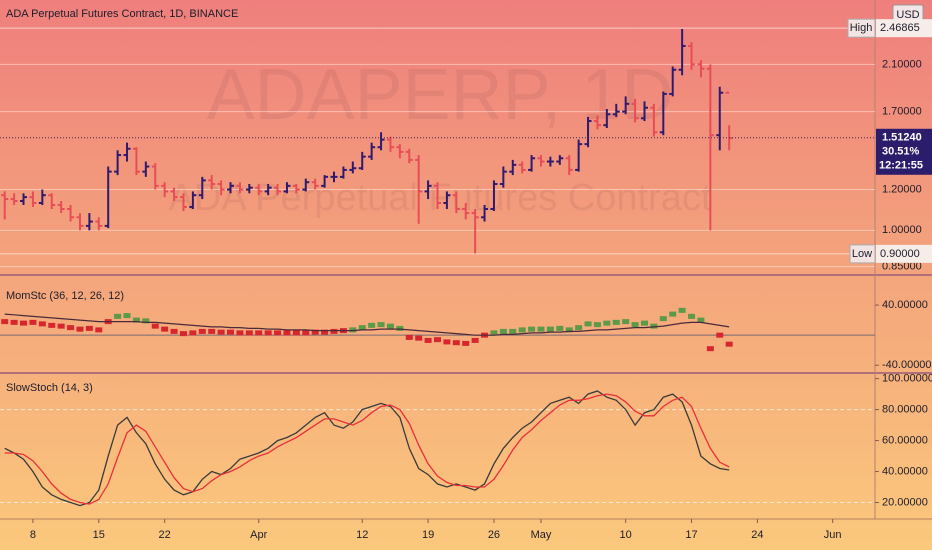 The height and width of the screenshot is (550, 932). Describe the element at coordinates (905, 502) in the screenshot. I see `y-tick-label: 20.00000` at that location.